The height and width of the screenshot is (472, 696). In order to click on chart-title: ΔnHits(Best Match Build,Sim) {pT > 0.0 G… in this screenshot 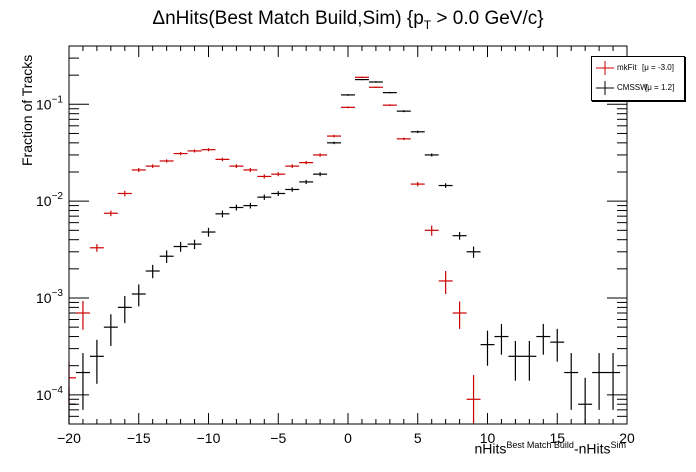, I will do `click(348, 20)`.